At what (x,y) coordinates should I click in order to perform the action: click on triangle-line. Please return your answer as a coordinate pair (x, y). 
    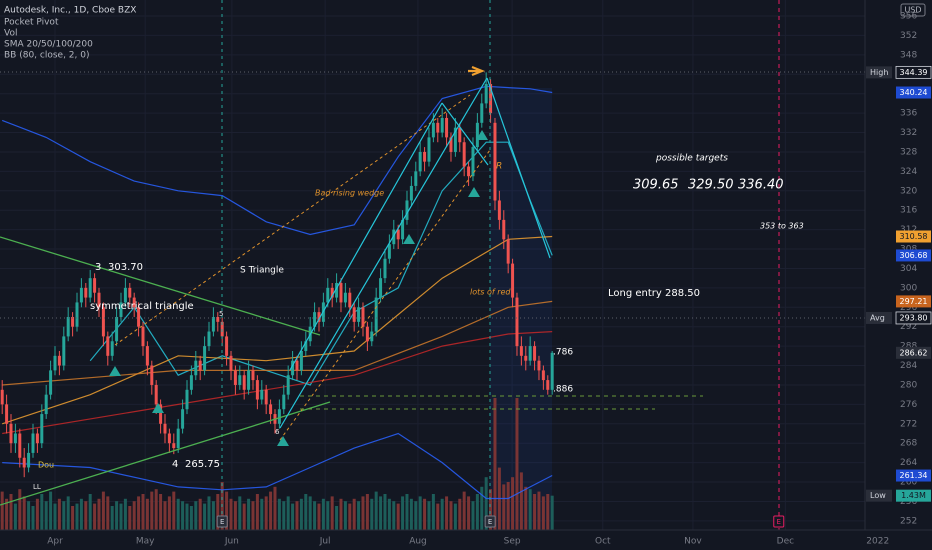
    Looking at the image, I should click on (165, 453).